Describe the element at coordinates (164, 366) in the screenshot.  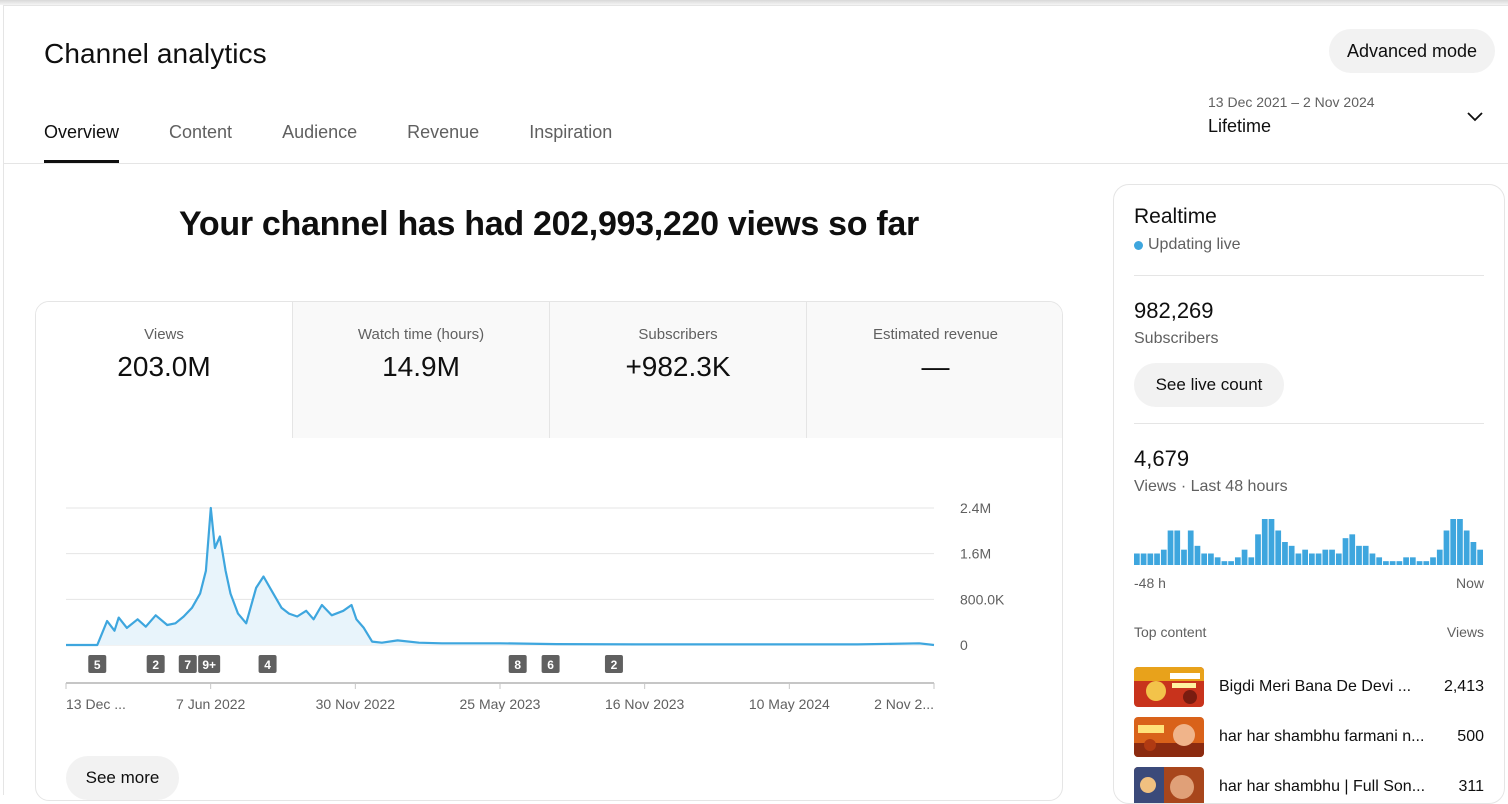
I see `metric-value: 203.0M` at that location.